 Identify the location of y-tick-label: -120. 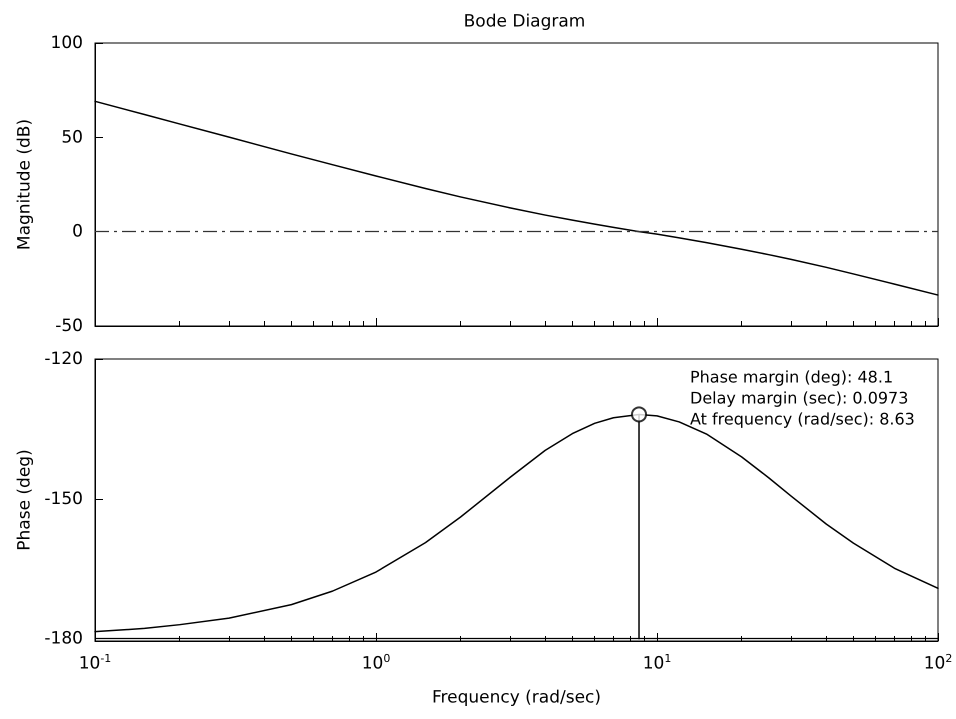
(63, 359).